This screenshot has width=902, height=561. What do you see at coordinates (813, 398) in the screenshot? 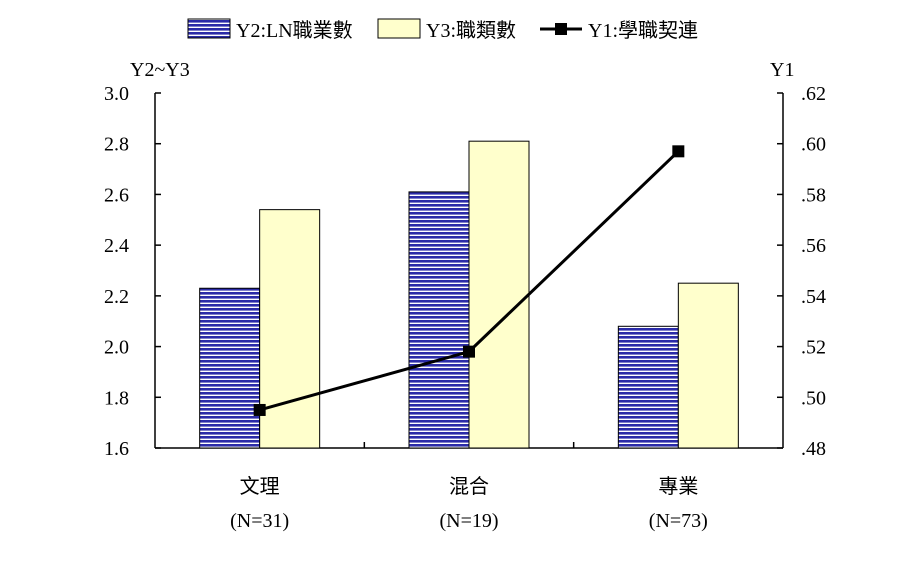
I see `right-tick-label: .50` at bounding box center [813, 398].